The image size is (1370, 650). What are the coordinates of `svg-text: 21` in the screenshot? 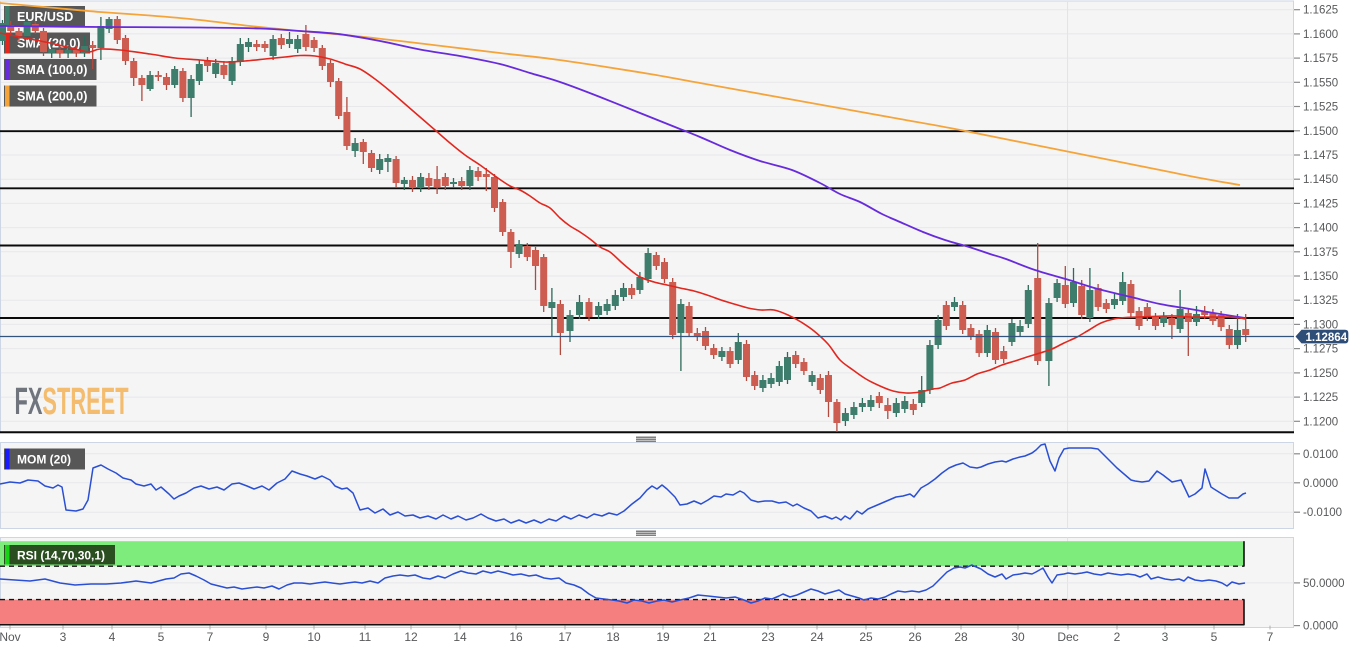 It's located at (710, 637).